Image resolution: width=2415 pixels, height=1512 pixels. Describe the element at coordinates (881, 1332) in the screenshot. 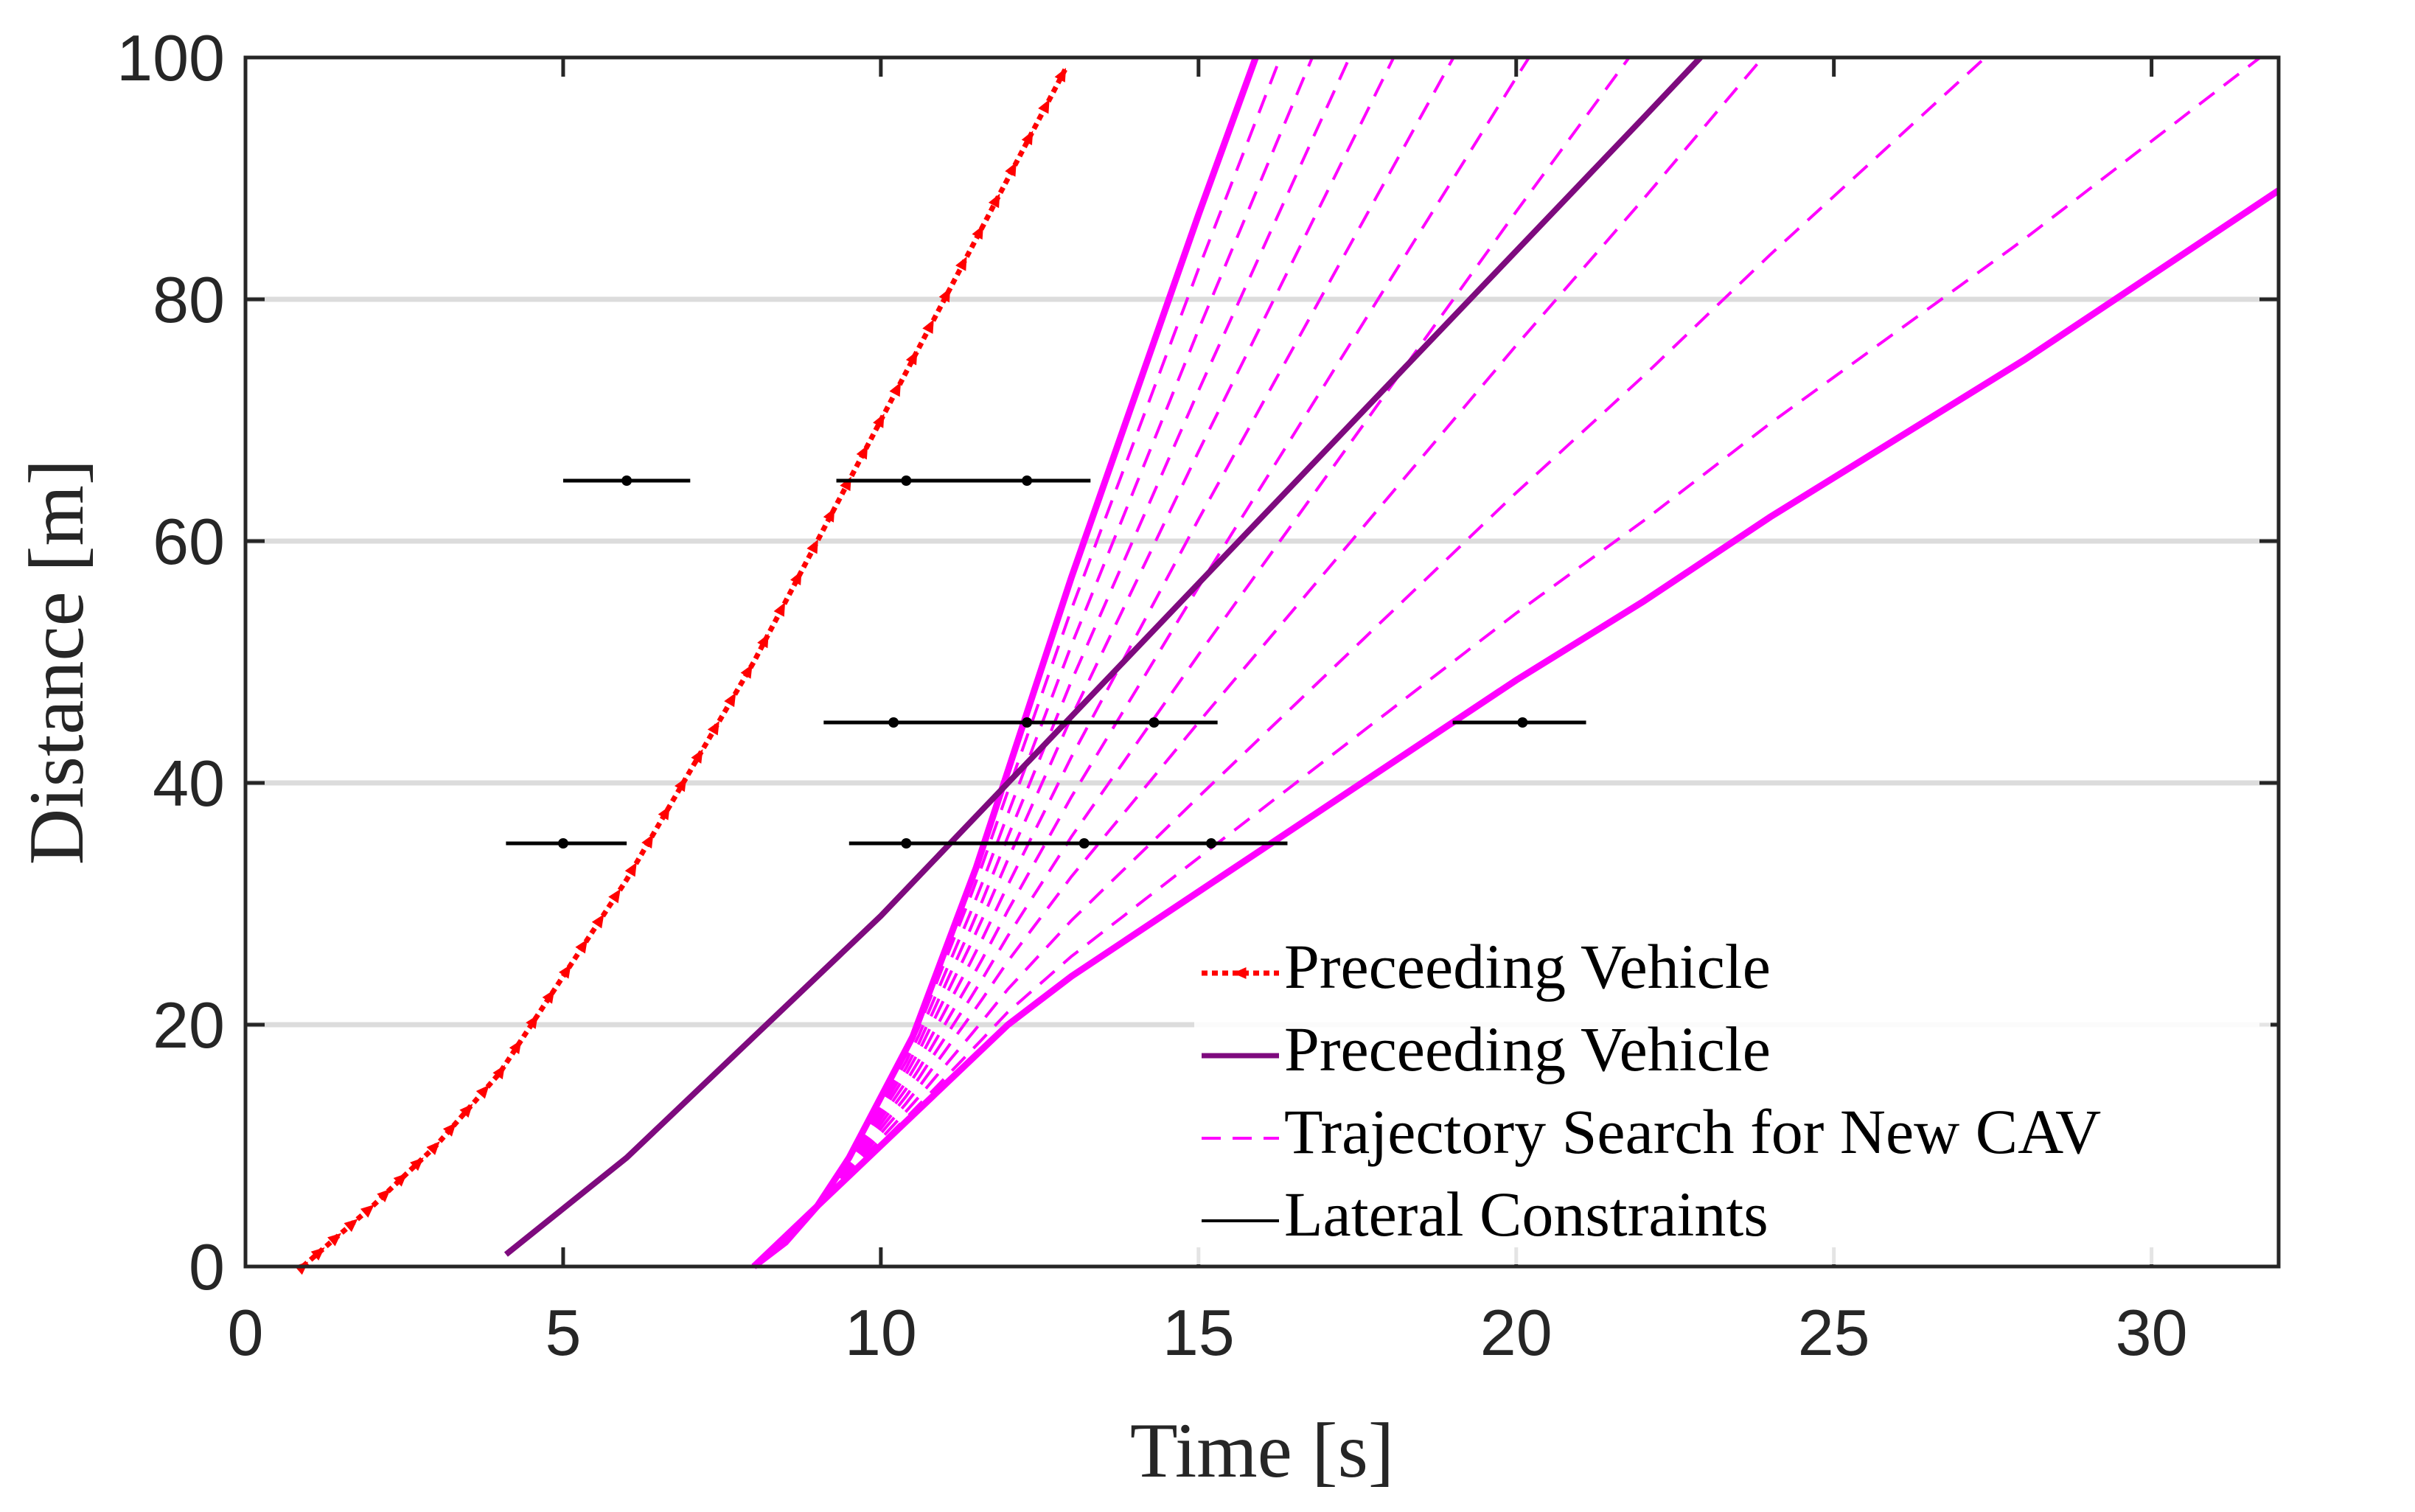

I see `x-tick-label-10: 10` at that location.